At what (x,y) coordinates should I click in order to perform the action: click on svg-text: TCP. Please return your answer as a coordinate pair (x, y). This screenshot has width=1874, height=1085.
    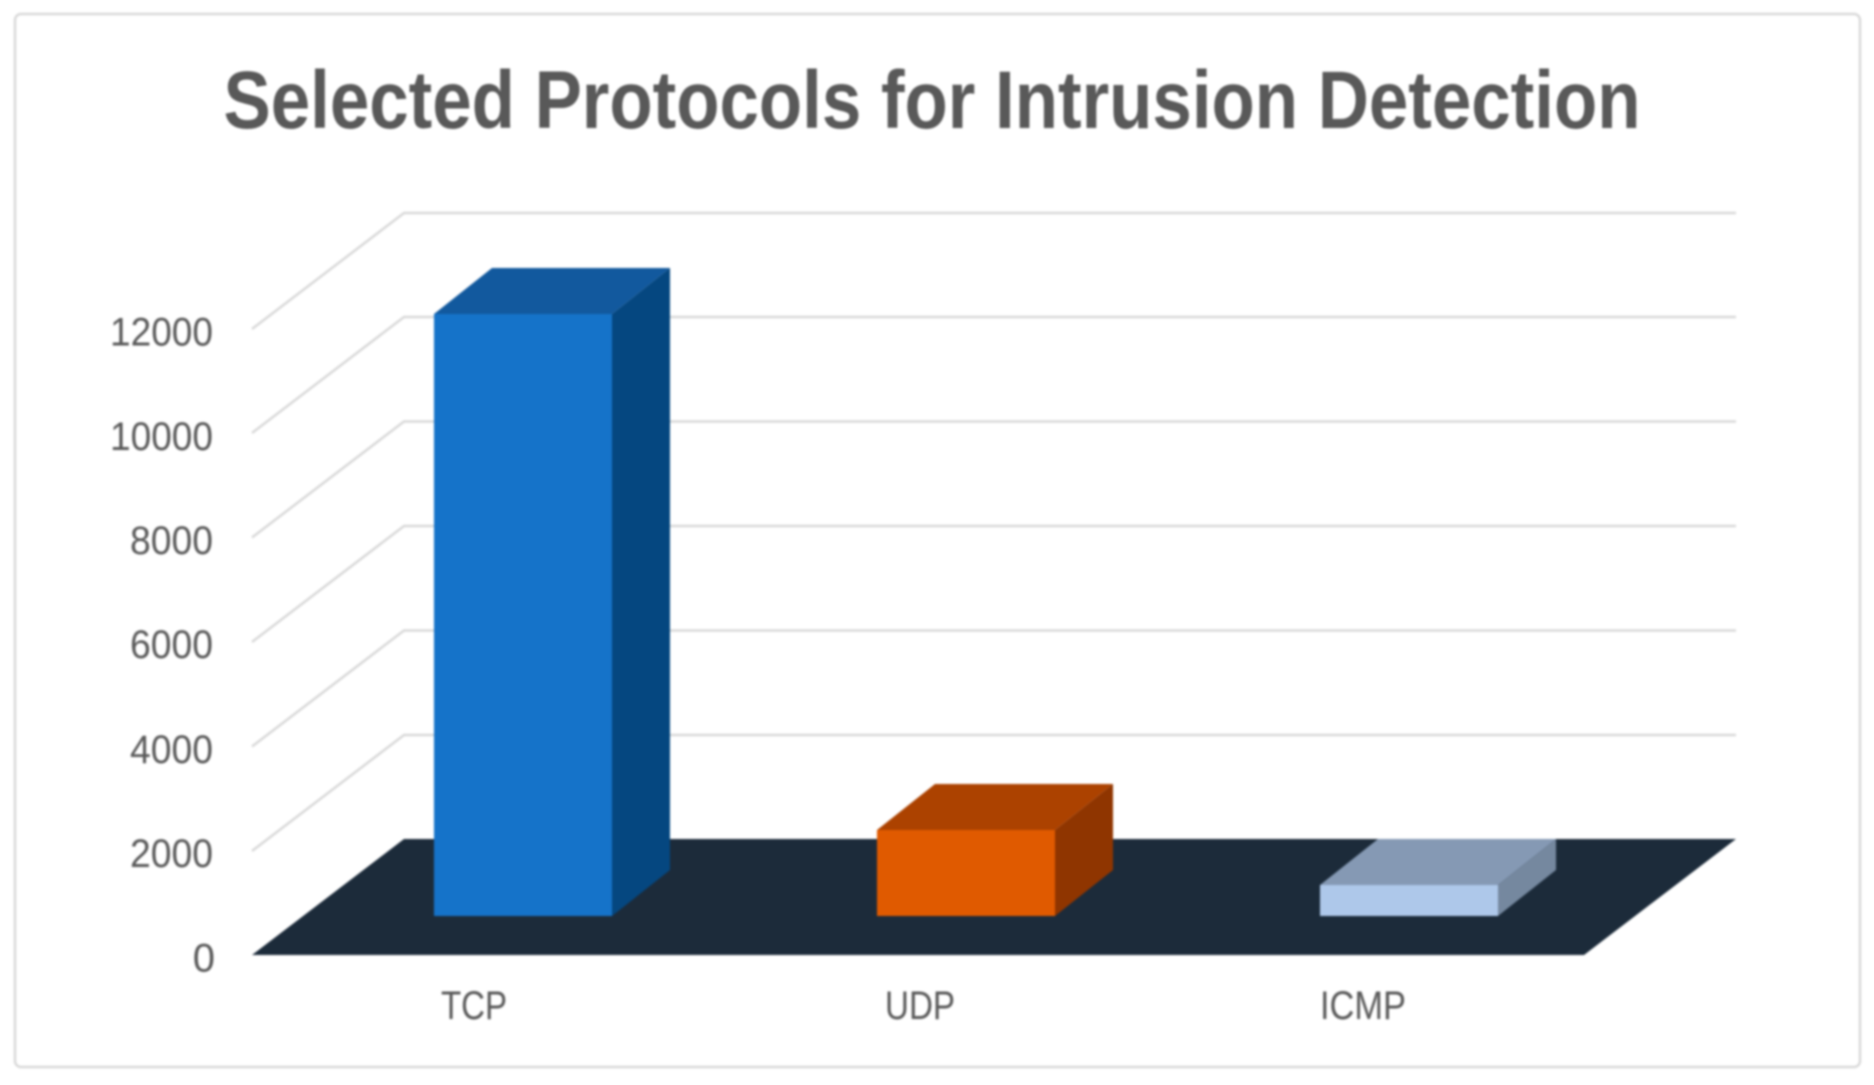
    Looking at the image, I should click on (474, 1006).